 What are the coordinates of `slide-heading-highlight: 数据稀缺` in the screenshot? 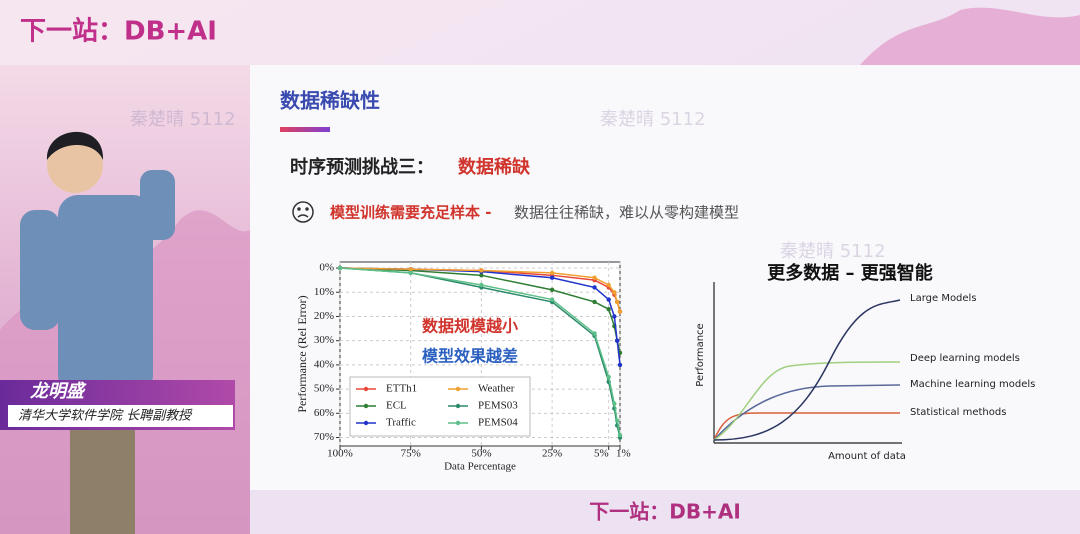 It's located at (494, 167).